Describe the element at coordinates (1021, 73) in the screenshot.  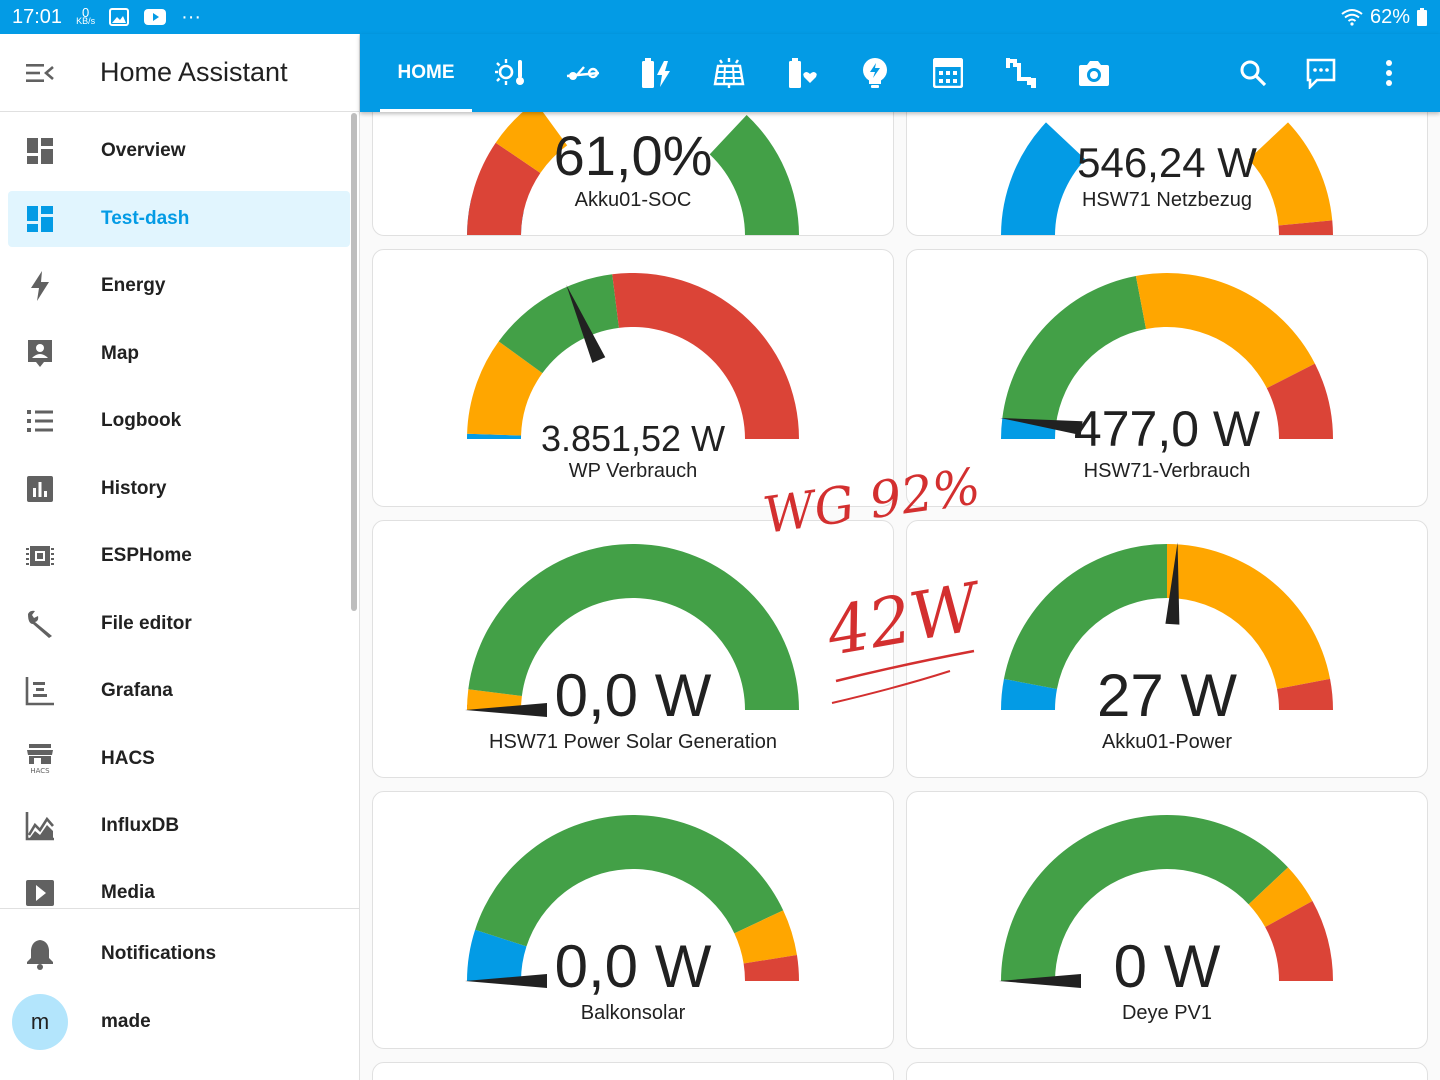
I see `pipe-icon` at that location.